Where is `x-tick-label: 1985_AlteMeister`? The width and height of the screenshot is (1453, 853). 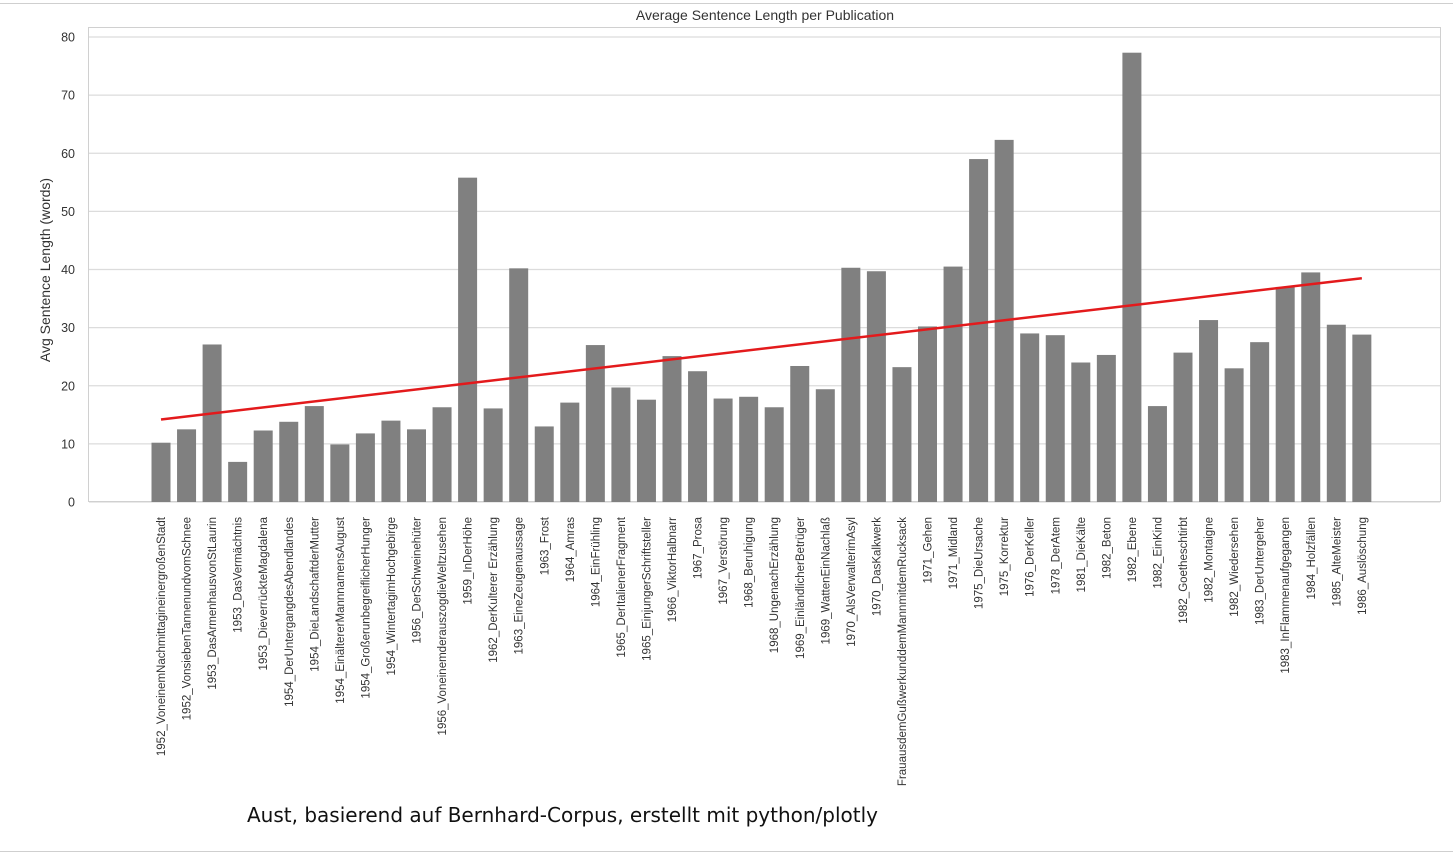 x-tick-label: 1985_AlteMeister is located at coordinates (1337, 562).